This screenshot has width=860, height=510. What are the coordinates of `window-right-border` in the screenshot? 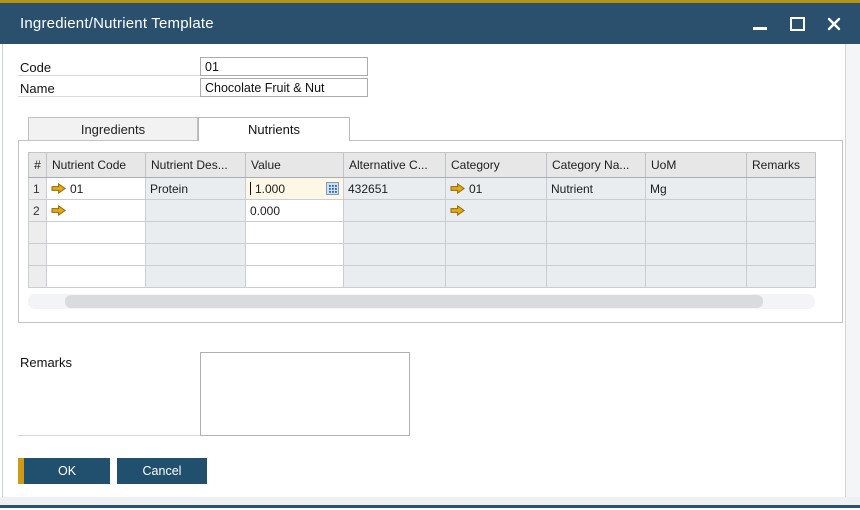 It's located at (845, 270).